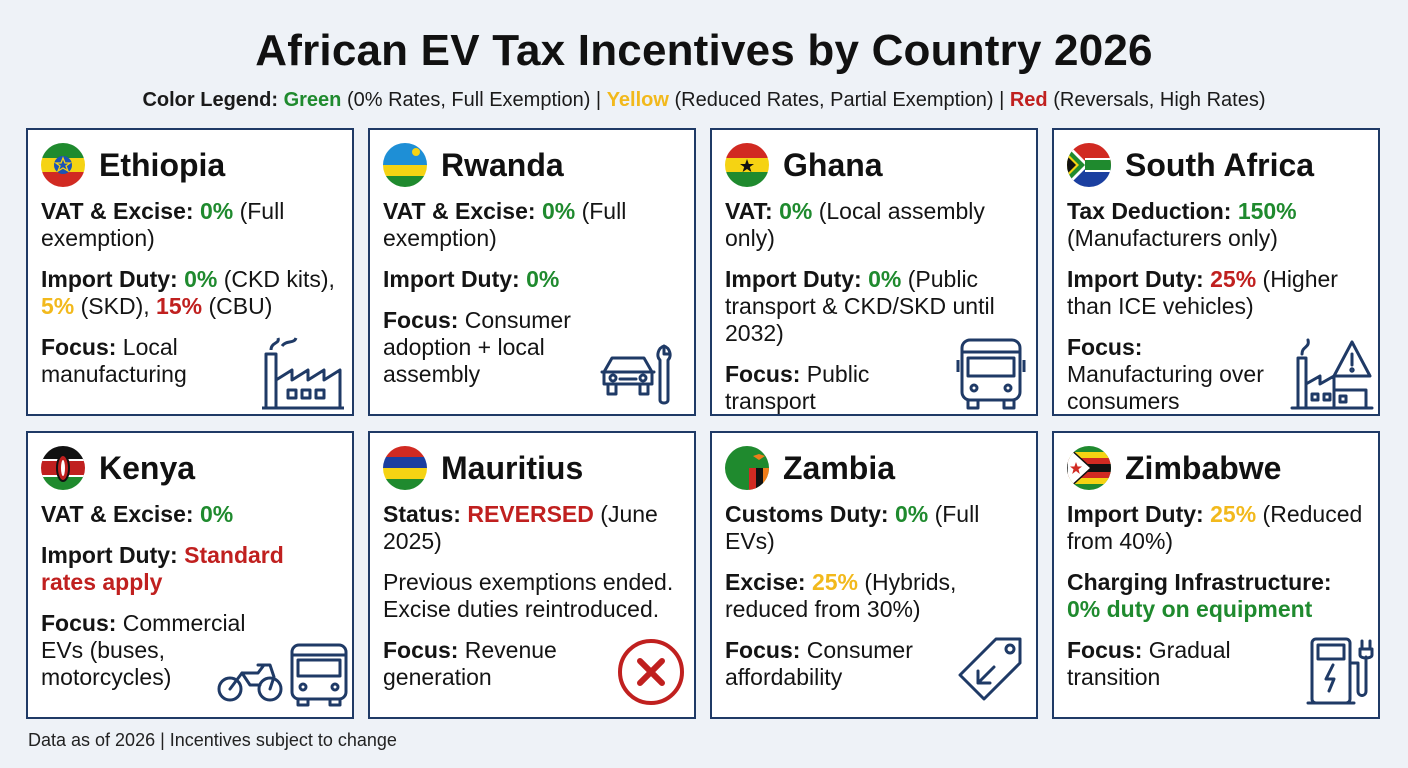 This screenshot has height=768, width=1408. What do you see at coordinates (512, 467) in the screenshot?
I see `country-name: Mauritius` at bounding box center [512, 467].